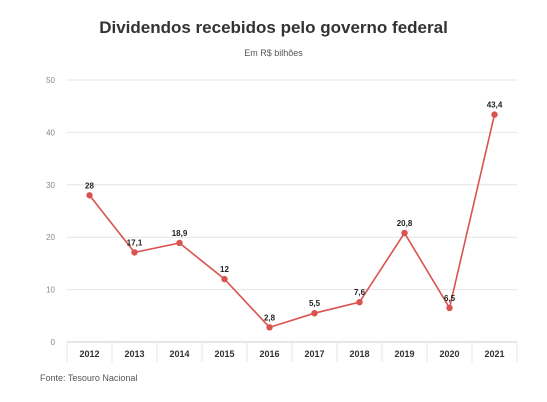 Image resolution: width=547 pixels, height=402 pixels. What do you see at coordinates (50, 185) in the screenshot?
I see `y-tick-label: 30` at bounding box center [50, 185].